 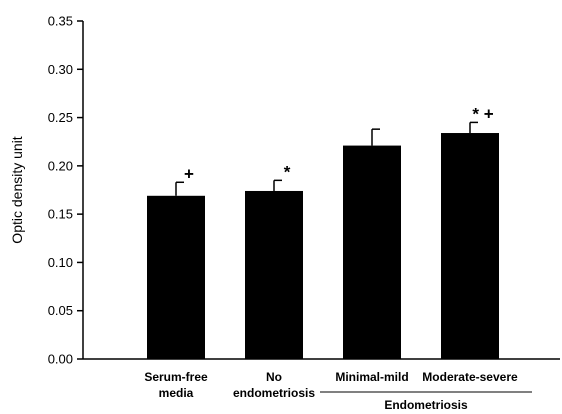 I want to click on y-tick-label: 0.20, so click(x=60, y=165).